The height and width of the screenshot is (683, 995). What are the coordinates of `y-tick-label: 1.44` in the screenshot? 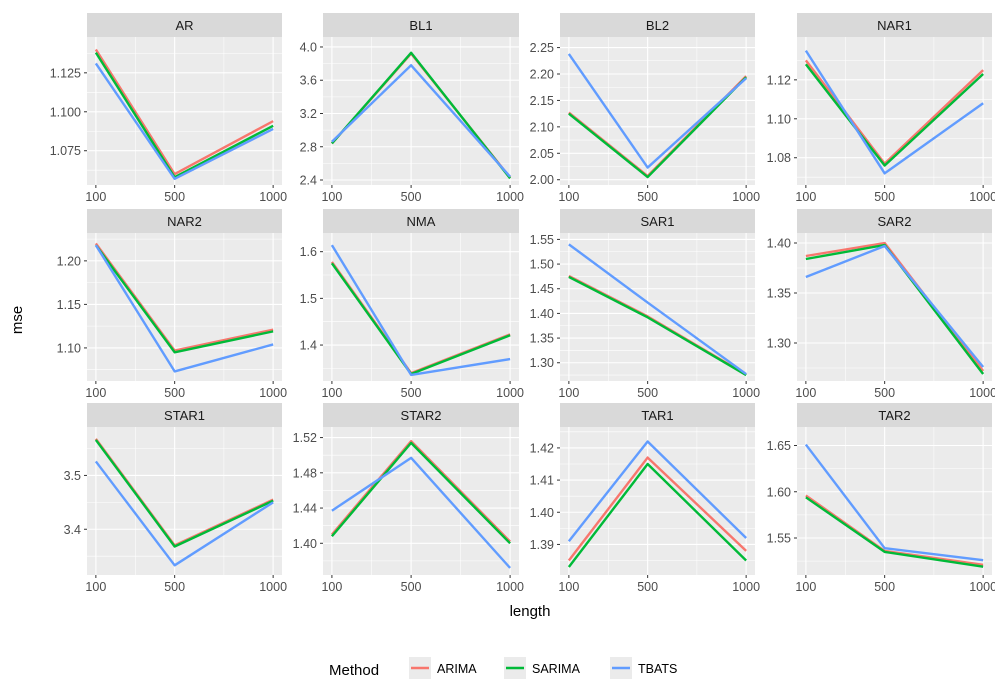 It's located at (305, 509).